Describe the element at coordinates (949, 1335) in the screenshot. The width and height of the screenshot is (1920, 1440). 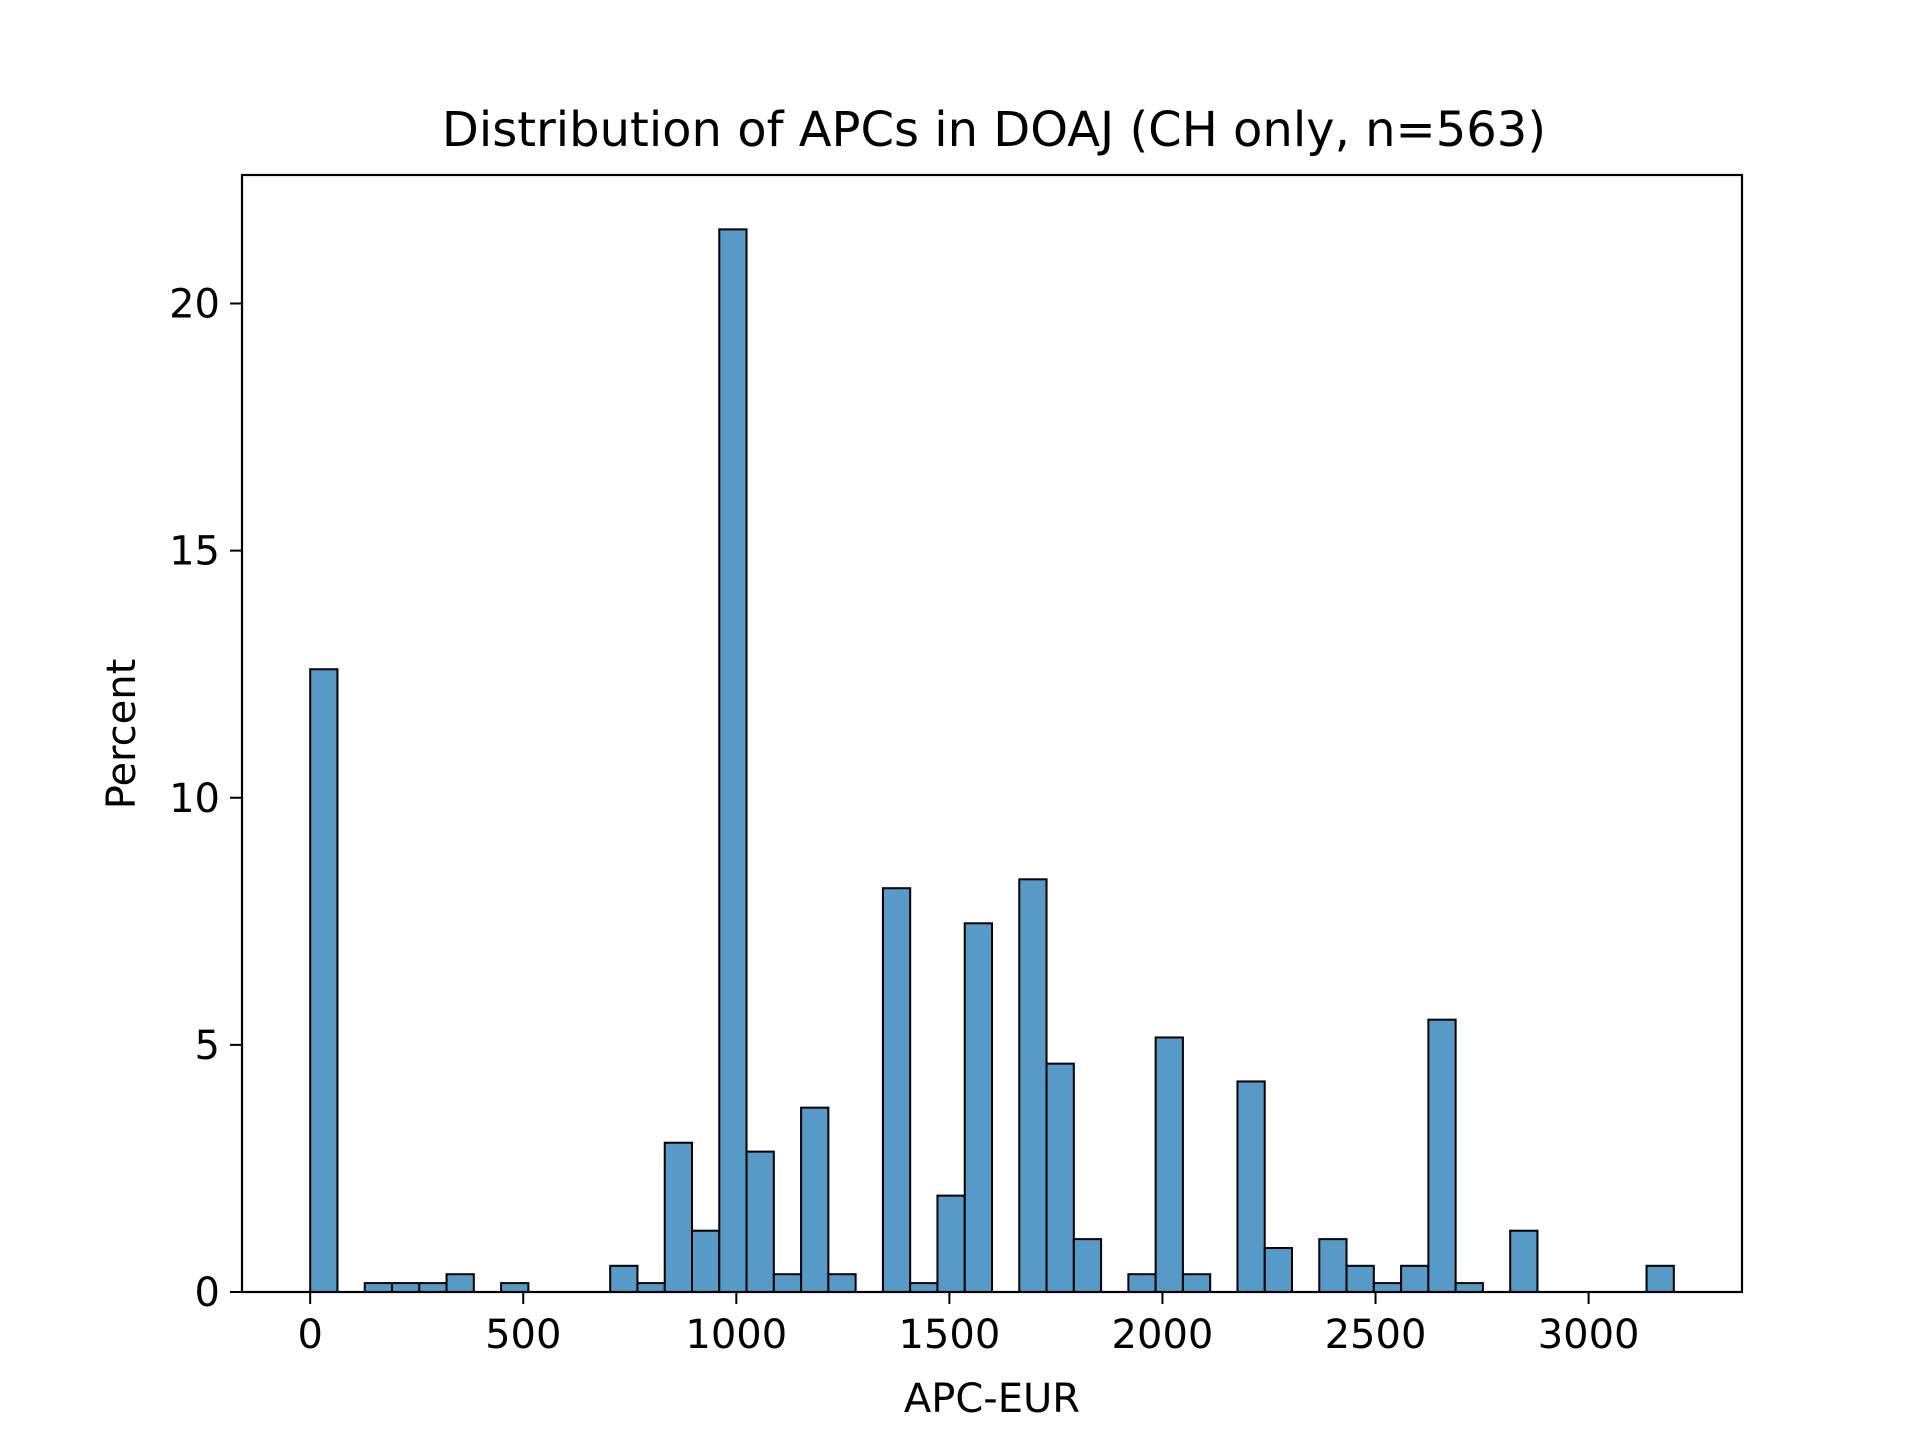
I see `x-tick-label: 1500` at that location.